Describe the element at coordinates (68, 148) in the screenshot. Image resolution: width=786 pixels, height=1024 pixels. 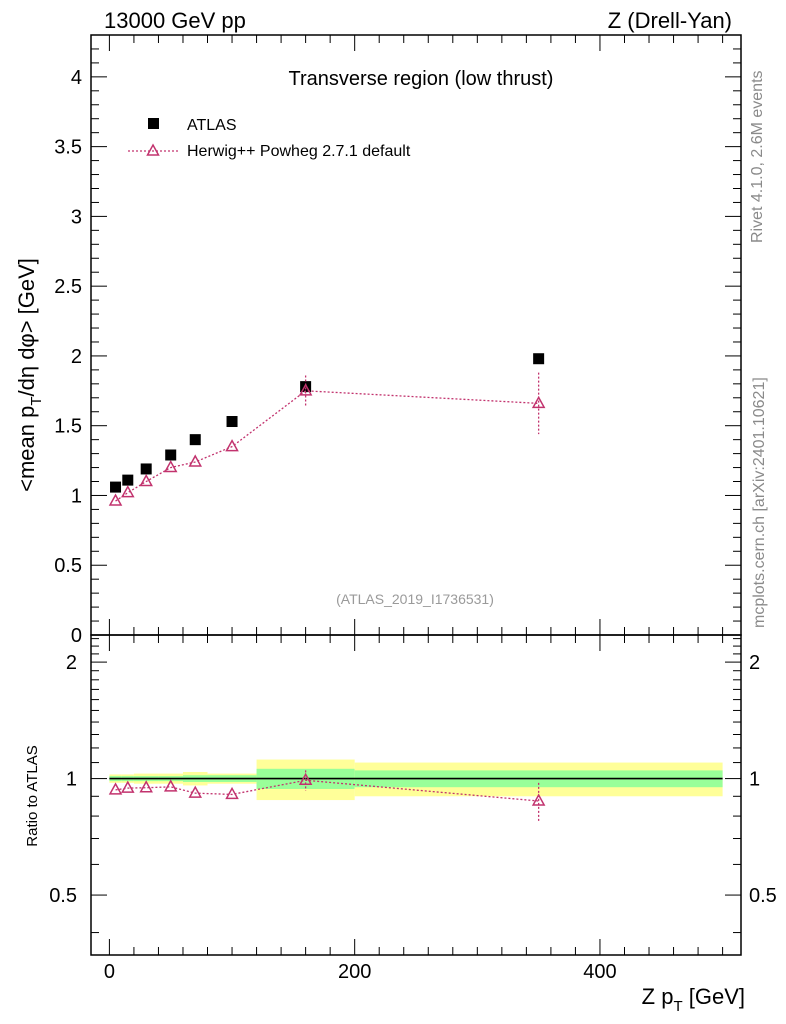
I see `y-tick-label: 3.5` at that location.